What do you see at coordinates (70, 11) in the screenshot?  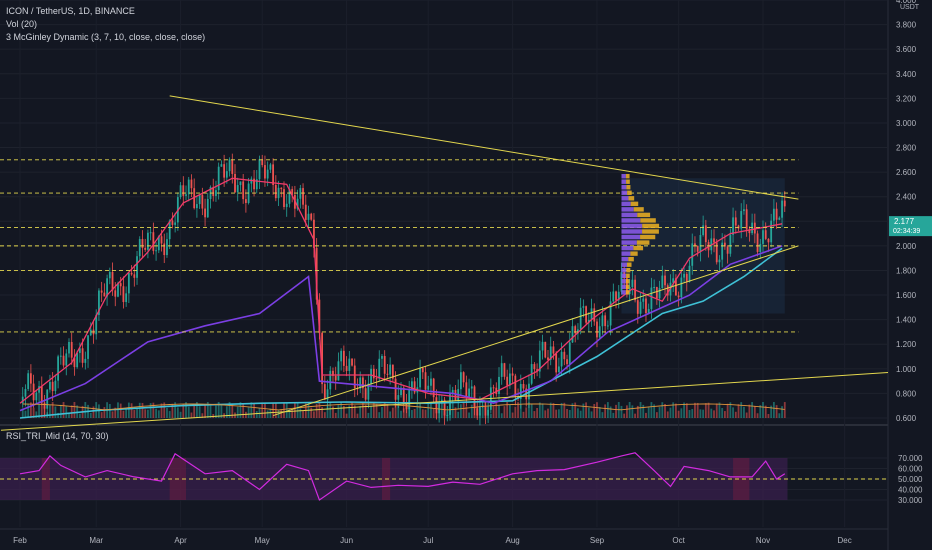 I see `symbol-title: ICON / TetherUS, 1D, BINANCE` at bounding box center [70, 11].